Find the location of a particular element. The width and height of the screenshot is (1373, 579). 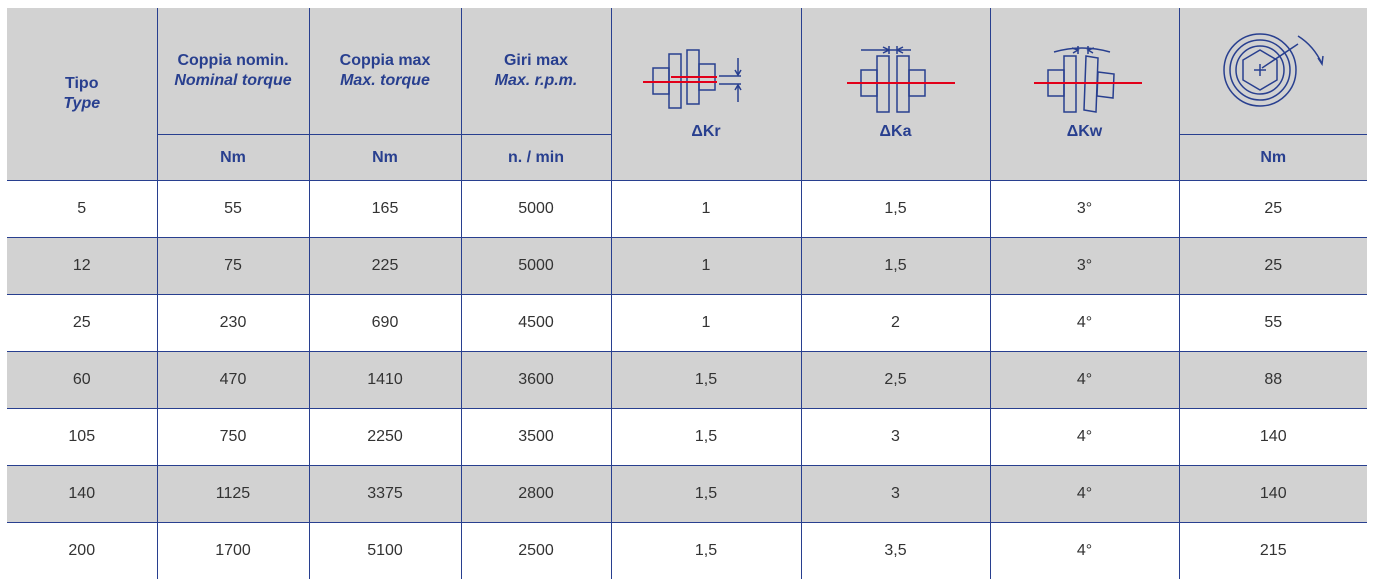

header-tipo-label-en: Type is located at coordinates (81, 103).